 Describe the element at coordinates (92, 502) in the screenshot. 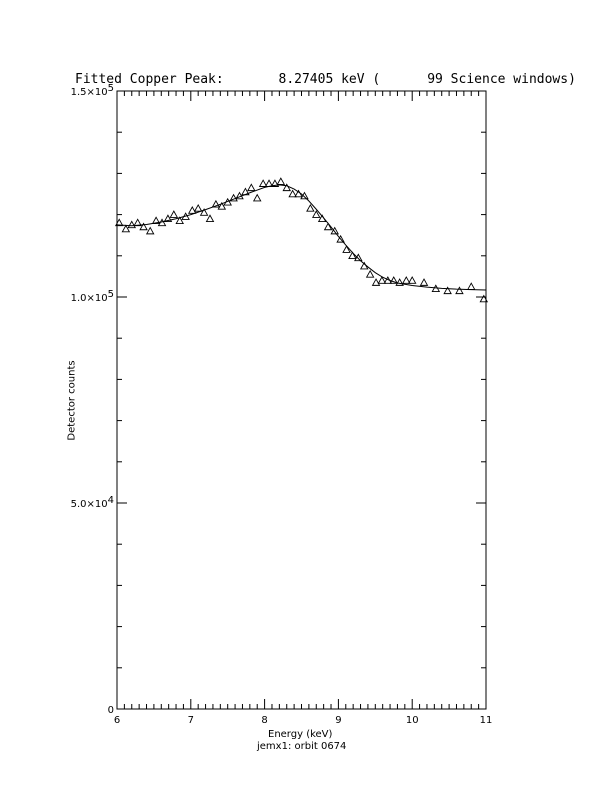

I see `y-tick-label: 5.0×10⁴` at that location.